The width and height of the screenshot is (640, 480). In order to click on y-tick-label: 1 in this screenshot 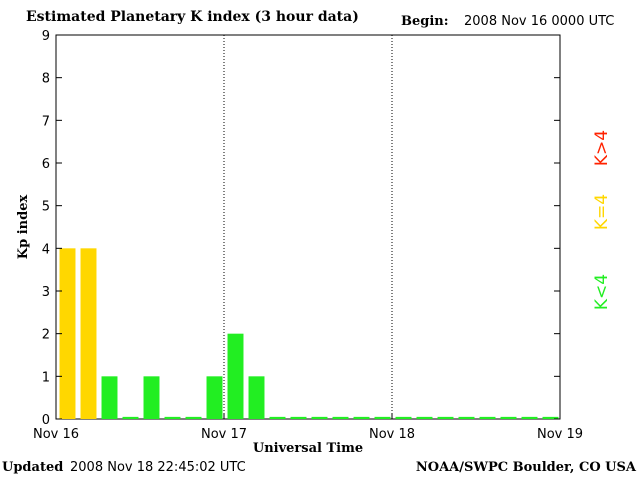, I will do `click(46, 377)`.